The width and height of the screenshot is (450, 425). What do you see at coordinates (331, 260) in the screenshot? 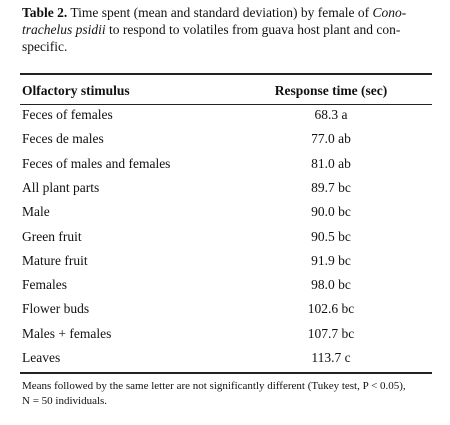
I see `response-cell: 91.9 bc` at bounding box center [331, 260].